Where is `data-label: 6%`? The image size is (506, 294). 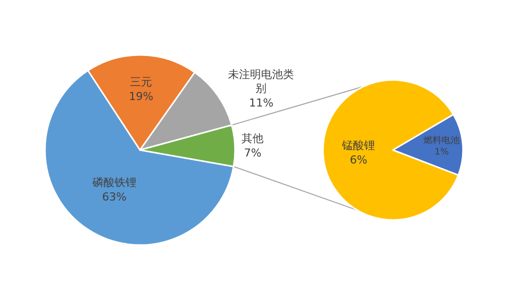
data-label: 6% is located at coordinates (359, 160).